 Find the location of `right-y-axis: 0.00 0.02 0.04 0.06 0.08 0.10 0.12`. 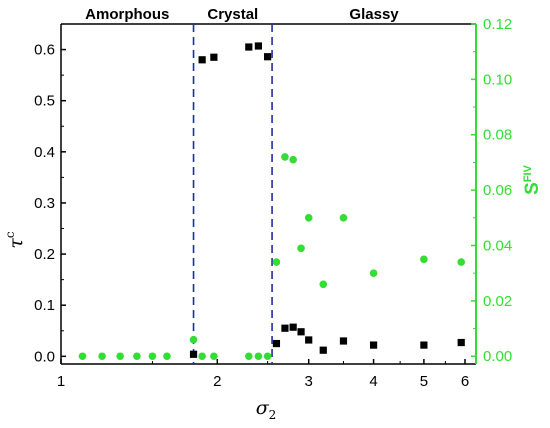

right-y-axis: 0.00 0.02 0.04 0.06 0.08 0.10 0.12 is located at coordinates (491, 190).